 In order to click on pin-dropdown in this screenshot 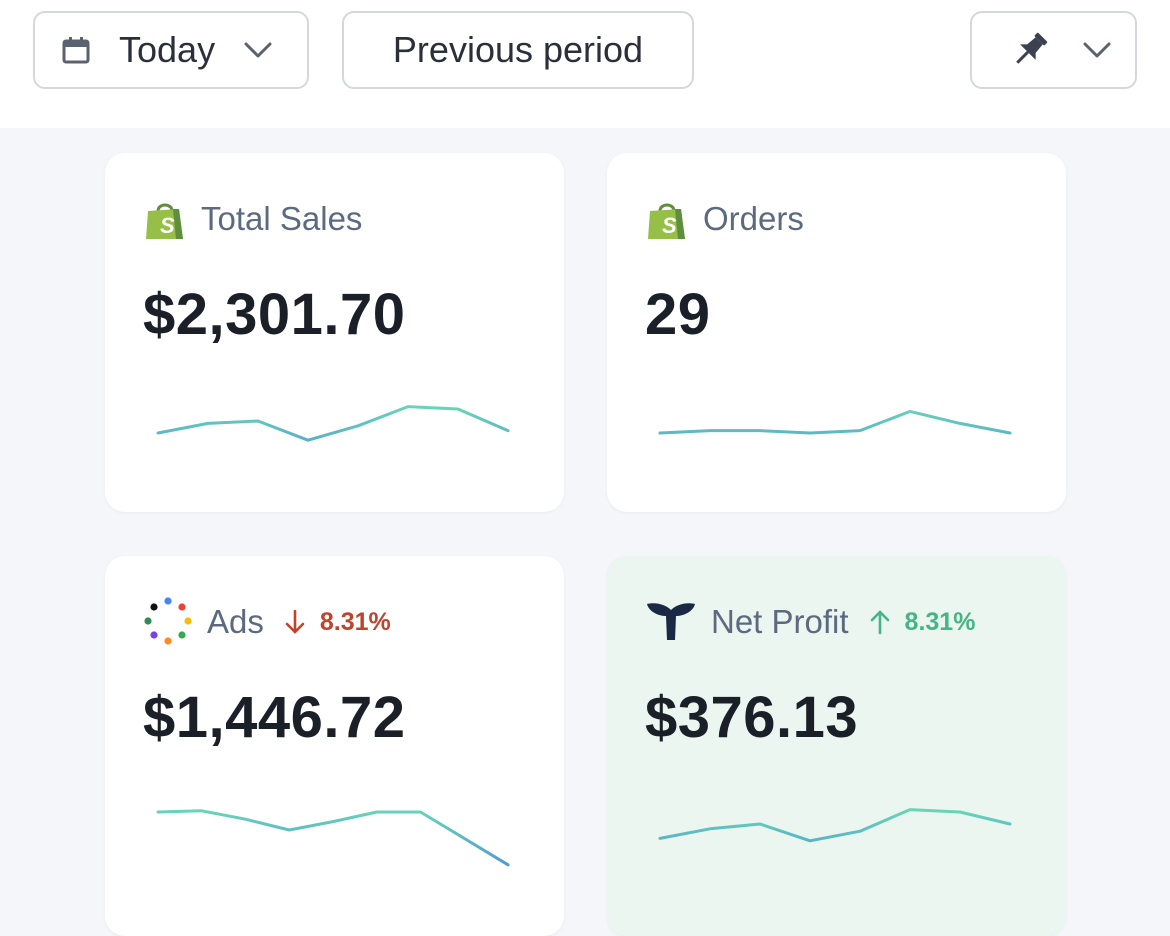, I will do `click(1053, 50)`.